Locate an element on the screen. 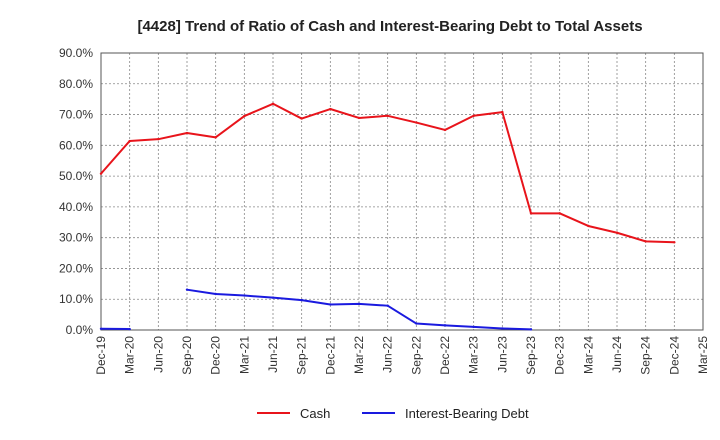 This screenshot has height=440, width=720. legend: Cash Interest-Bearing Debt is located at coordinates (393, 413).